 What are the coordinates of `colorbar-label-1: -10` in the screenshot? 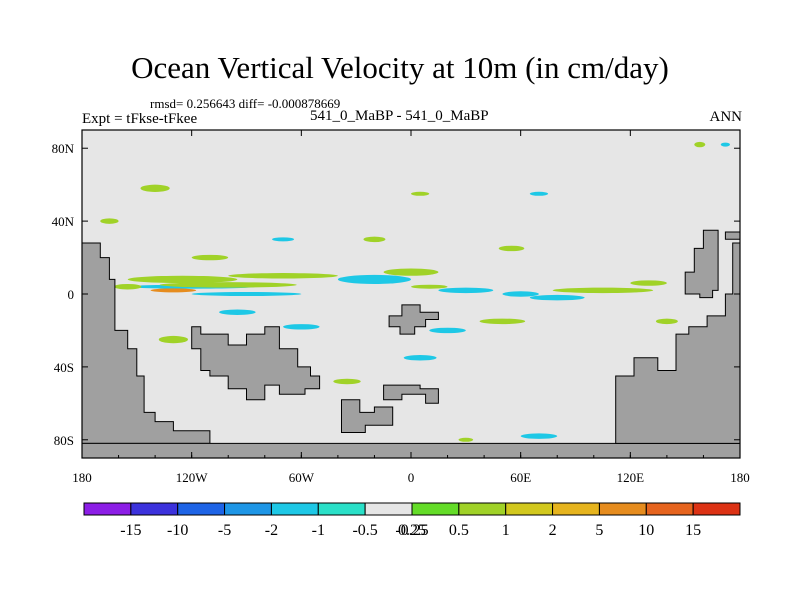 It's located at (177, 530).